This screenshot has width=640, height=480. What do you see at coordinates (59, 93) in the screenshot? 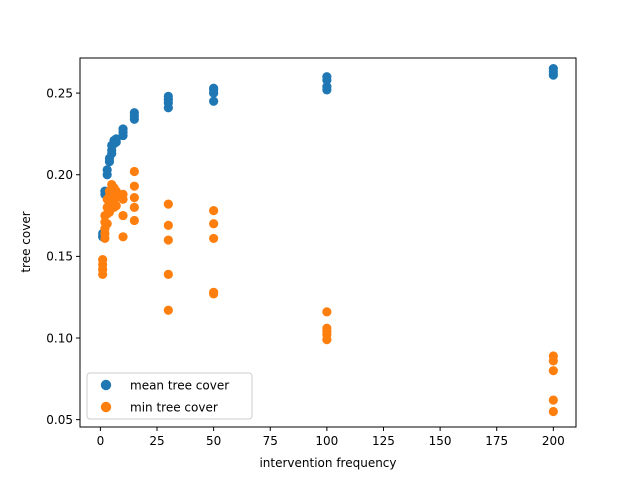
I see `y-tick-label: 0.25` at bounding box center [59, 93].